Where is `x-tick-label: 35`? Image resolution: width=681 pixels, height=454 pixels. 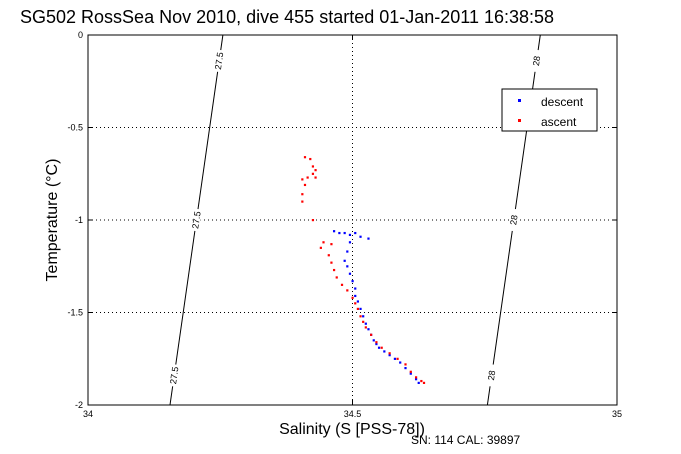 x-tick-label: 35 is located at coordinates (617, 414).